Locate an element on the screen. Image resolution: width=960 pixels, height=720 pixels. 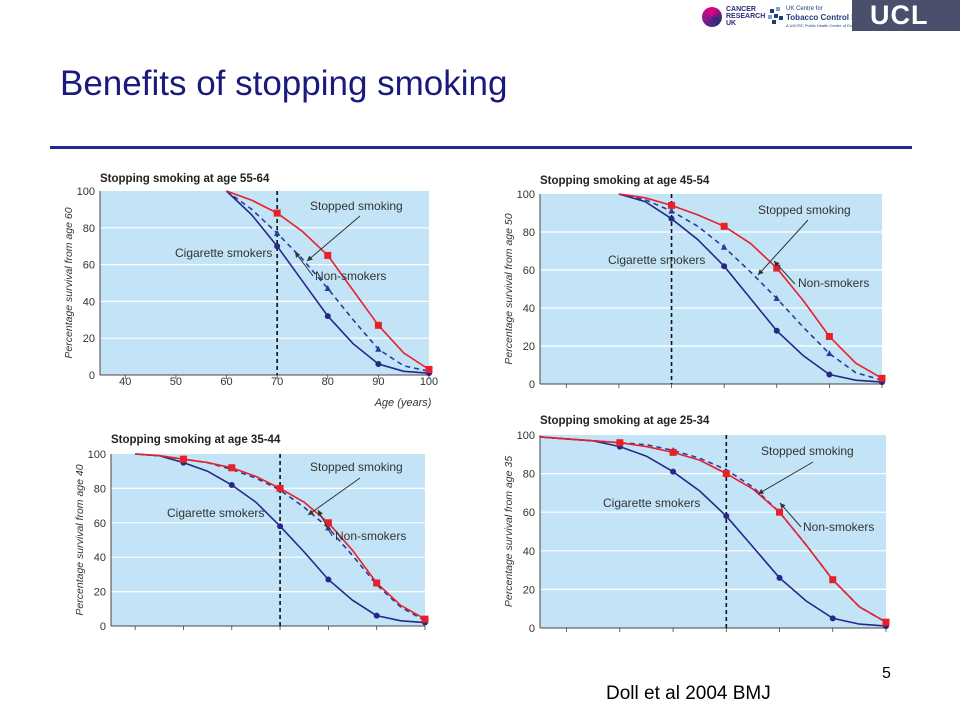
x-axis-label: Age (years) is located at coordinates (403, 403).